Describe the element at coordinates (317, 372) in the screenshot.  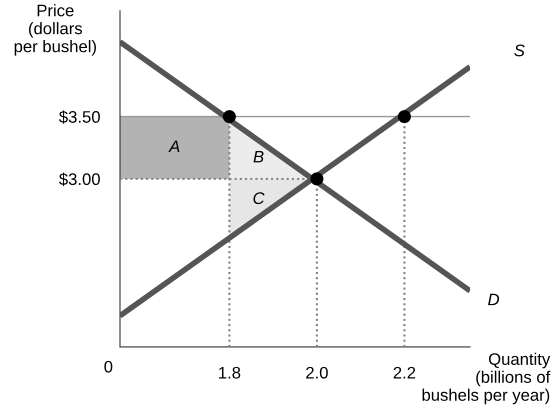
I see `x-tick-label: 2.0` at that location.